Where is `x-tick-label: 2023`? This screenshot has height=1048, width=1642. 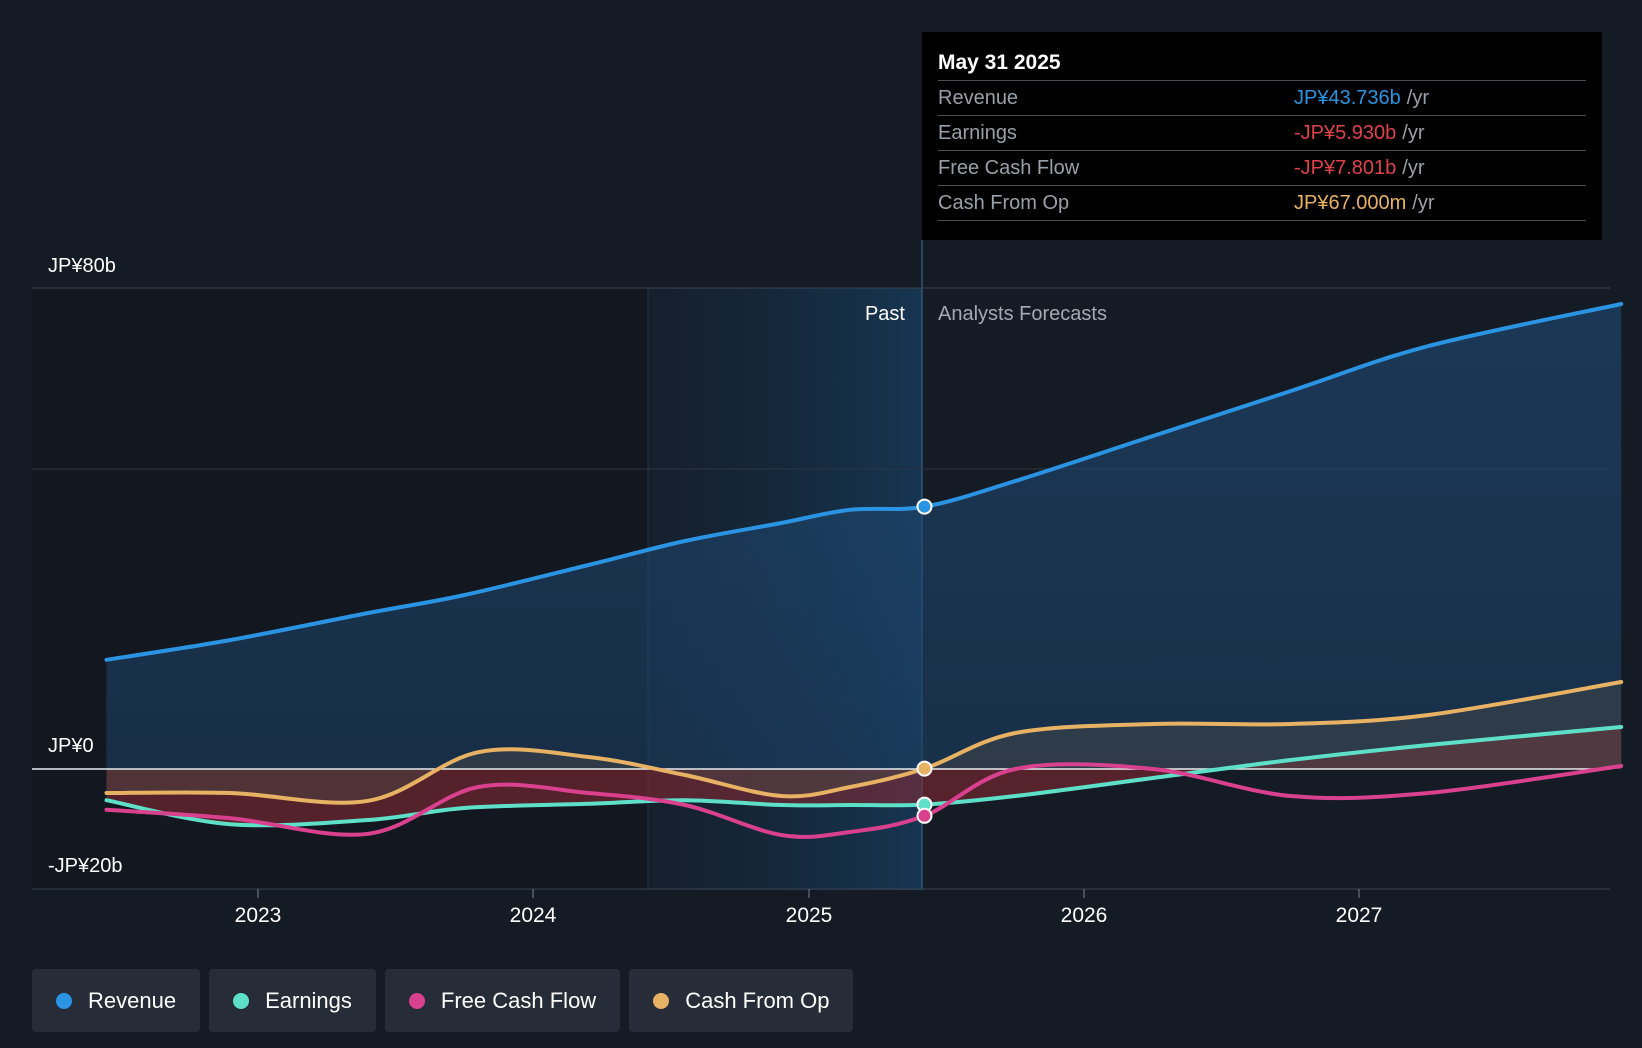
x-tick-label: 2023 is located at coordinates (258, 915).